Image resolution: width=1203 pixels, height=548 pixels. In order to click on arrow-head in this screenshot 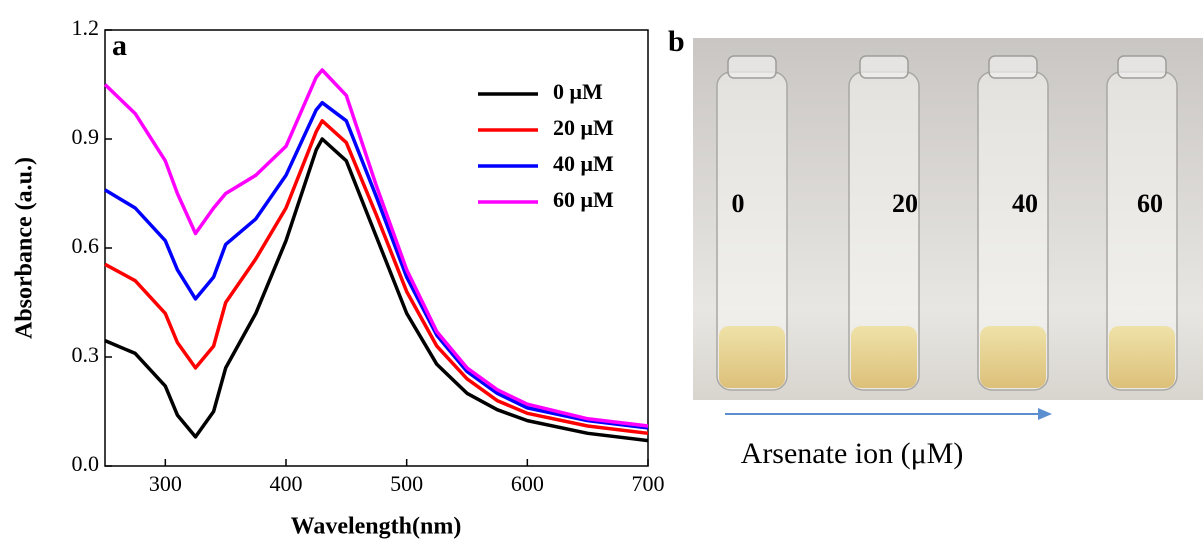, I will do `click(1045, 414)`.